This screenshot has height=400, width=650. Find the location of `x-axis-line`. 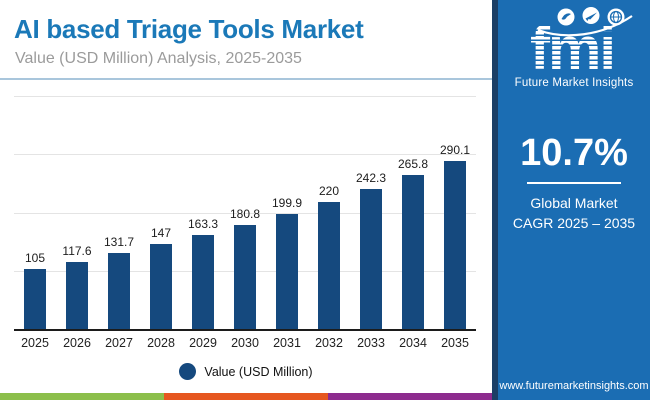

x-axis-line is located at coordinates (245, 330).